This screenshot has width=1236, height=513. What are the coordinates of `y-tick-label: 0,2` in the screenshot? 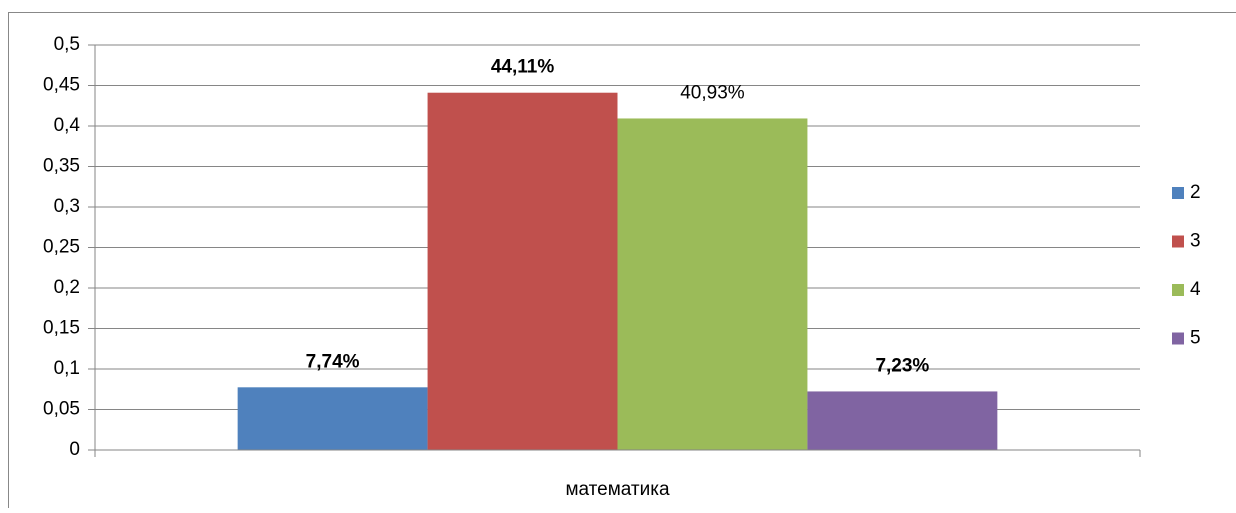 It's located at (67, 287).